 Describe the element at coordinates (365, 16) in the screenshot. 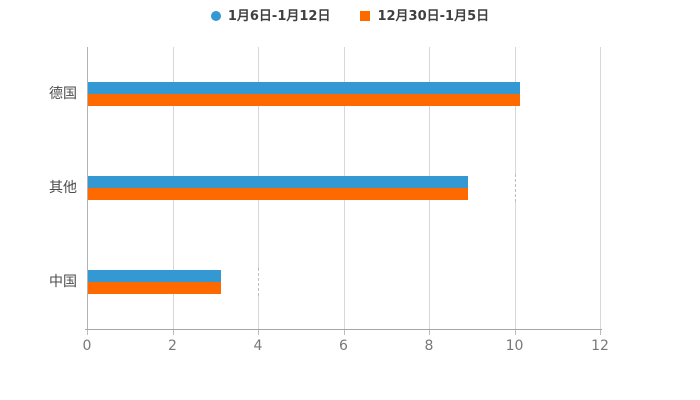

I see `legend-square-marker-icon` at that location.